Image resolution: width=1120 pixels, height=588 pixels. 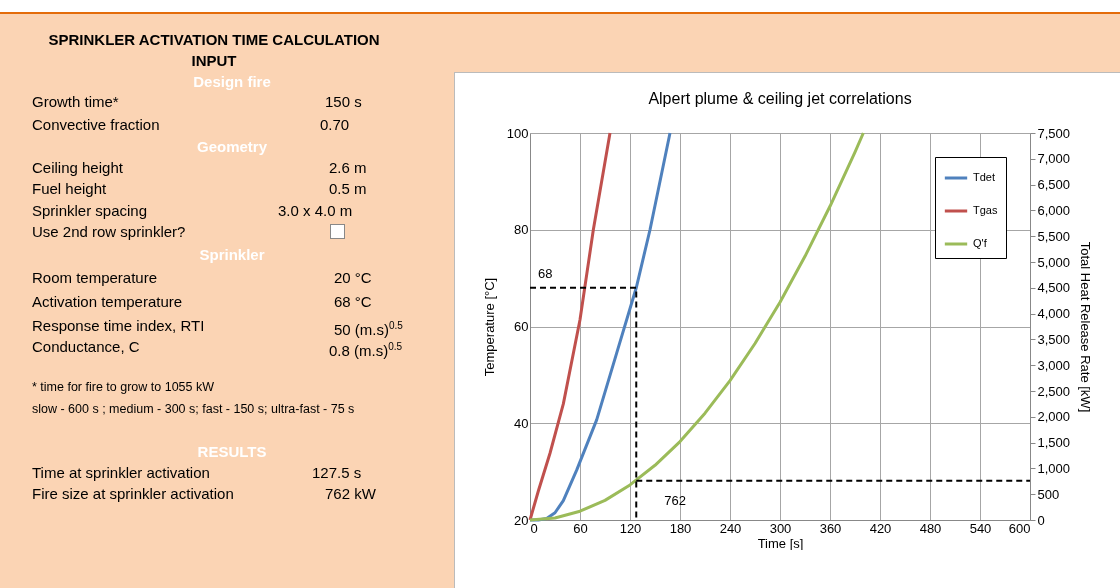 What do you see at coordinates (1054, 468) in the screenshot?
I see `y2-tick-label: 1,000` at bounding box center [1054, 468].